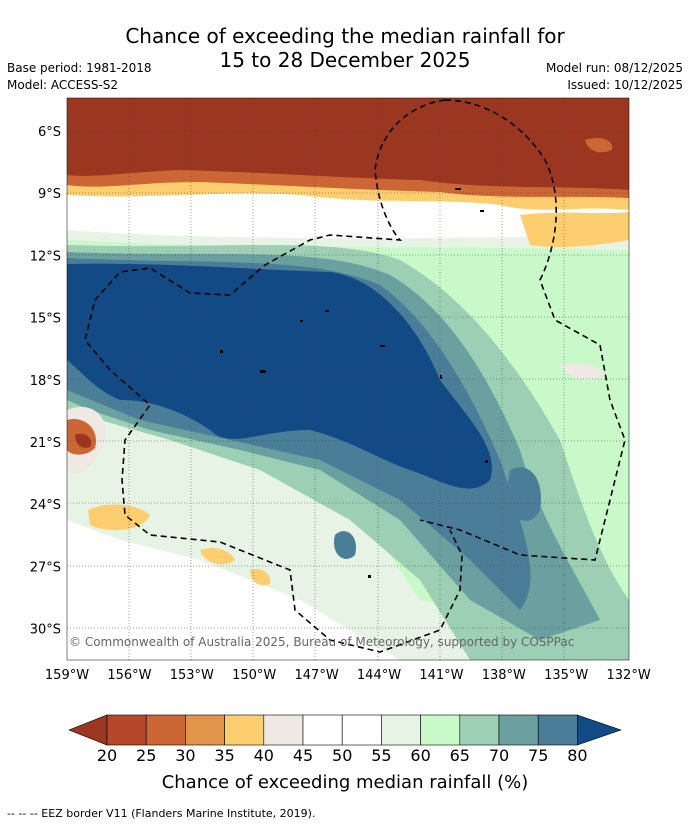  I want to click on lon-label: 132°W, so click(629, 675).